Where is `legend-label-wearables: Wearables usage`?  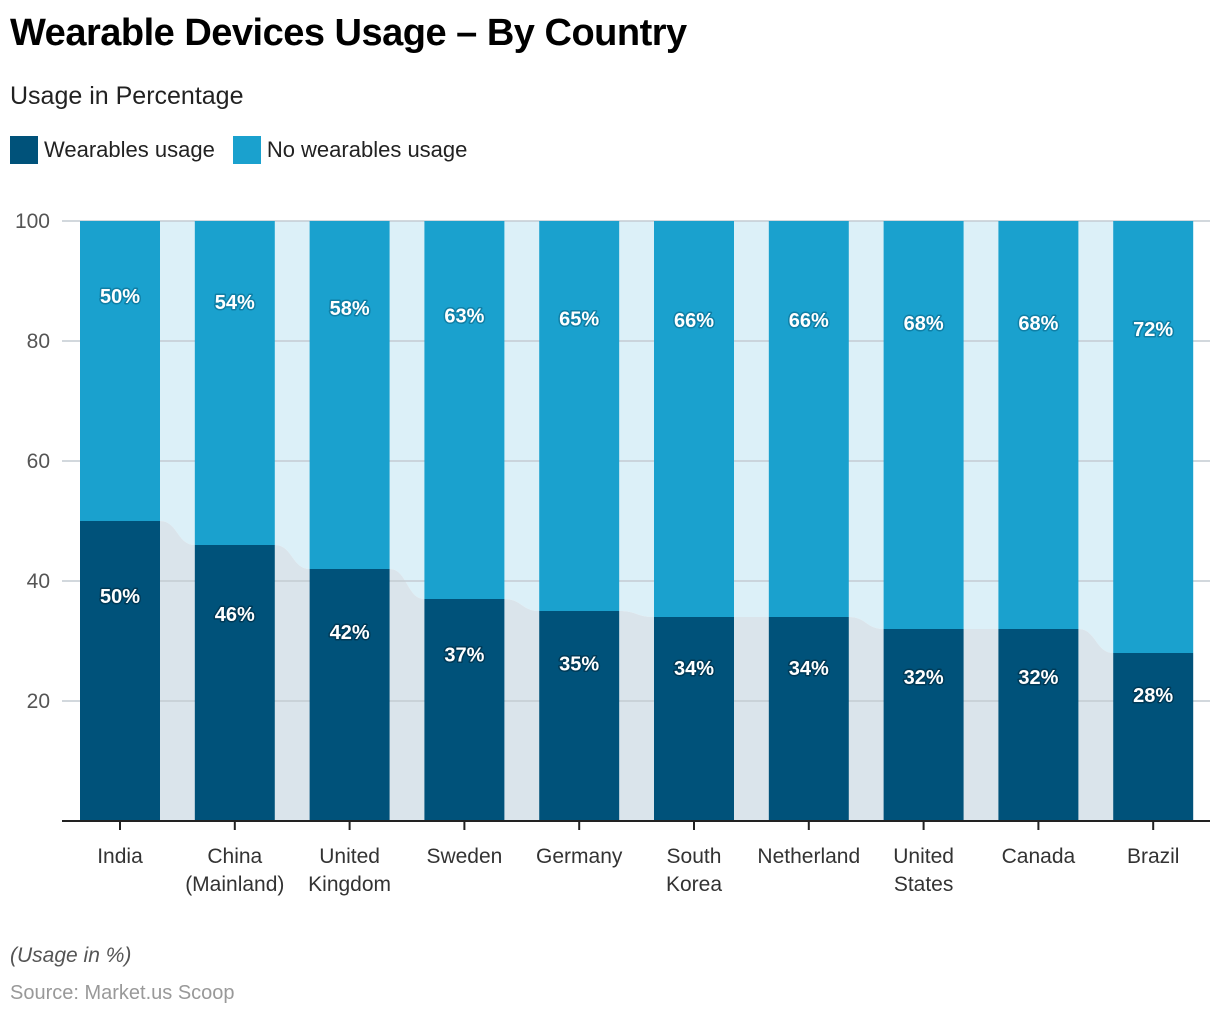 legend-label-wearables: Wearables usage is located at coordinates (129, 149).